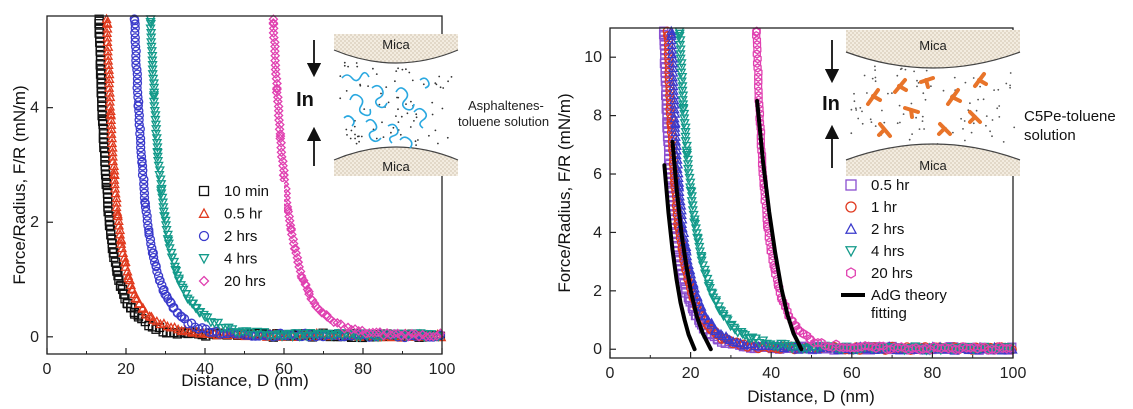 This screenshot has height=409, width=1133. Describe the element at coordinates (933, 165) in the screenshot. I see `right-inset-bottom-mica: Mica` at that location.